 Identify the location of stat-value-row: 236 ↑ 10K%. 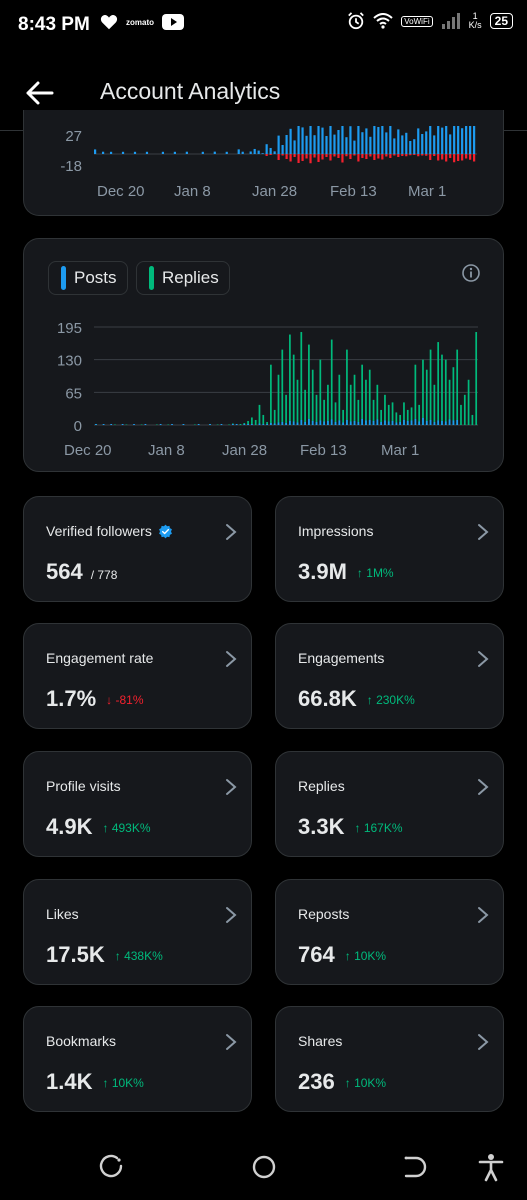
(342, 1082).